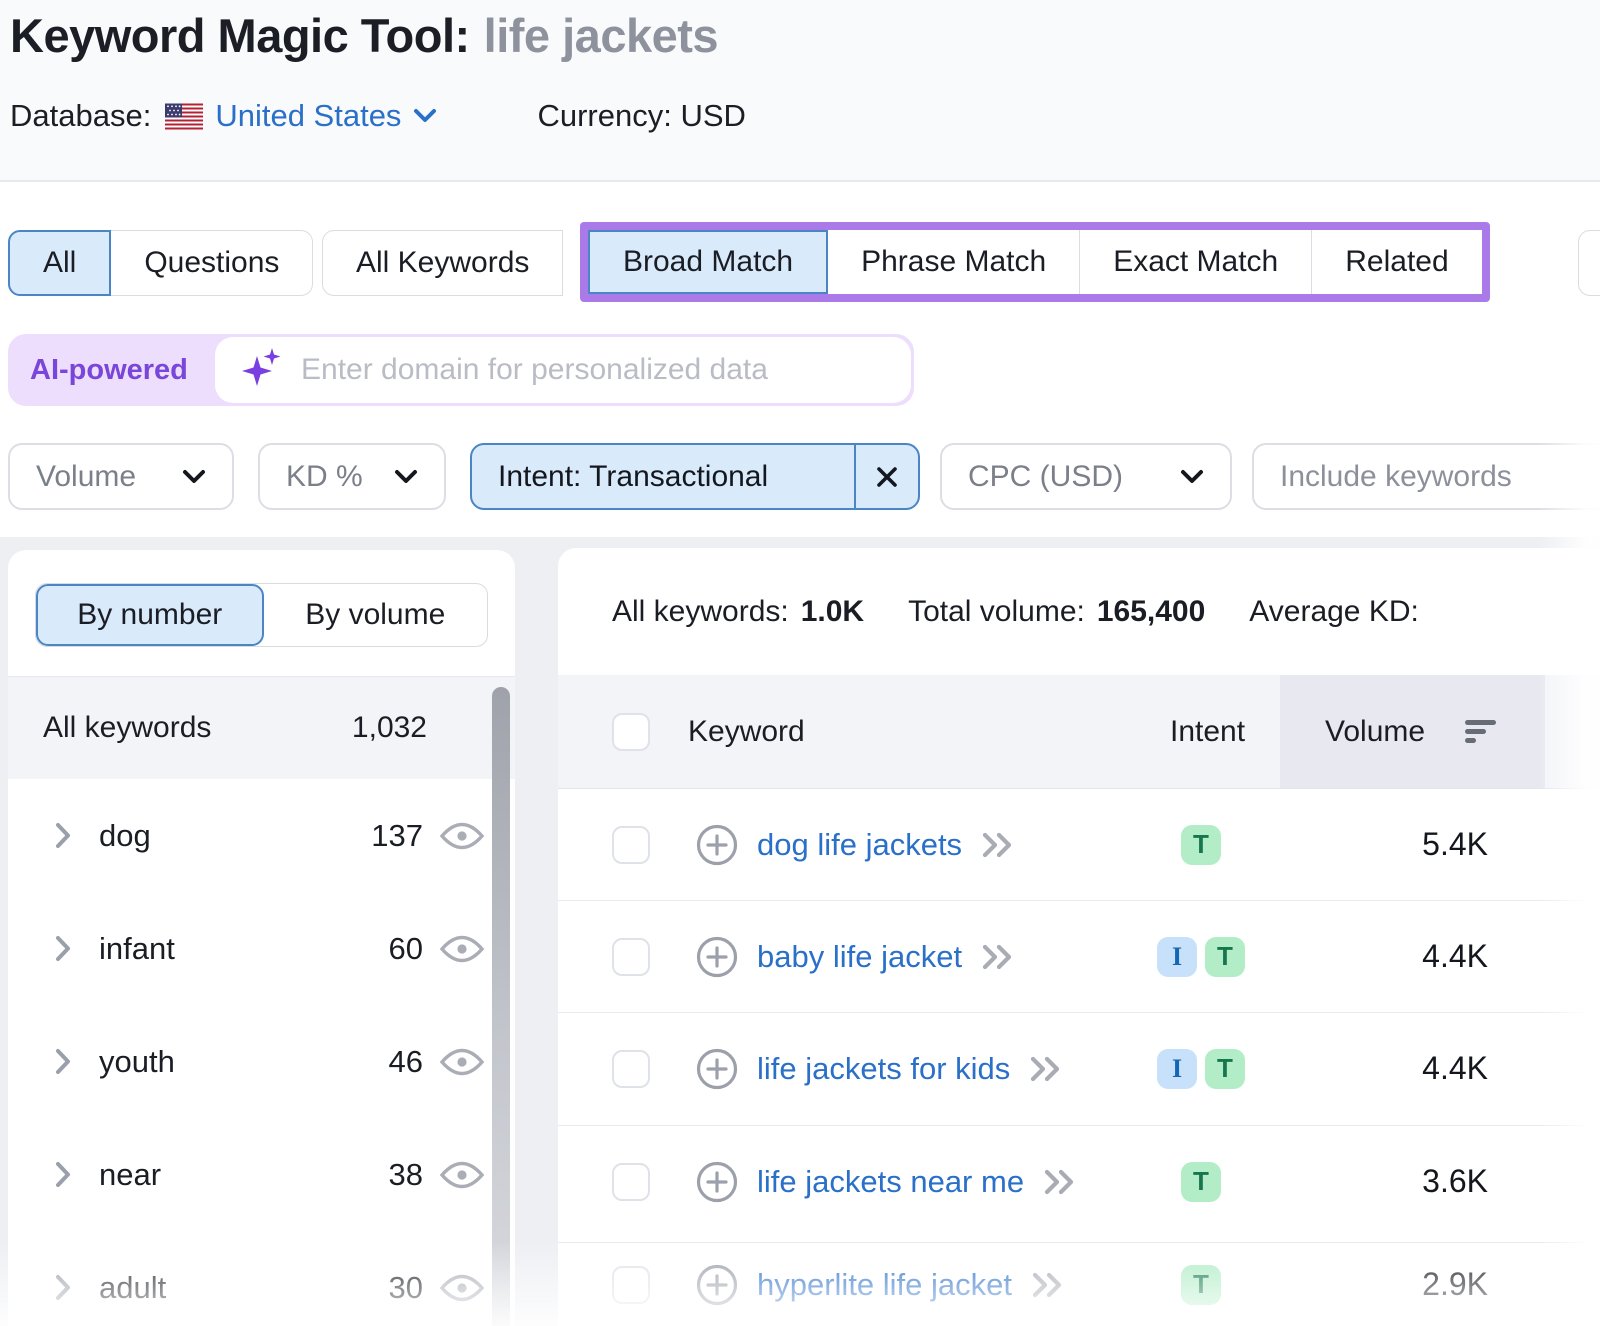 The image size is (1600, 1326). Describe the element at coordinates (405, 1287) in the screenshot. I see `group-count: 30` at that location.